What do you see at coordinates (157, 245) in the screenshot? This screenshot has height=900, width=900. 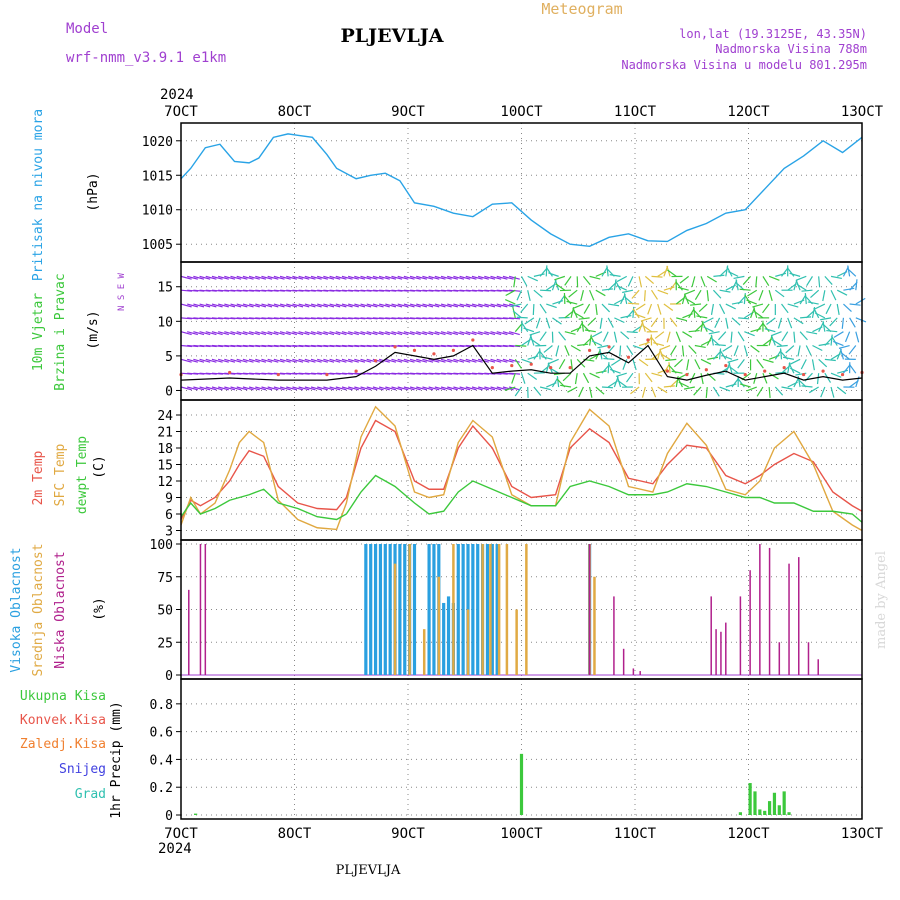 I see `y-tick-label: 1005` at bounding box center [157, 245].